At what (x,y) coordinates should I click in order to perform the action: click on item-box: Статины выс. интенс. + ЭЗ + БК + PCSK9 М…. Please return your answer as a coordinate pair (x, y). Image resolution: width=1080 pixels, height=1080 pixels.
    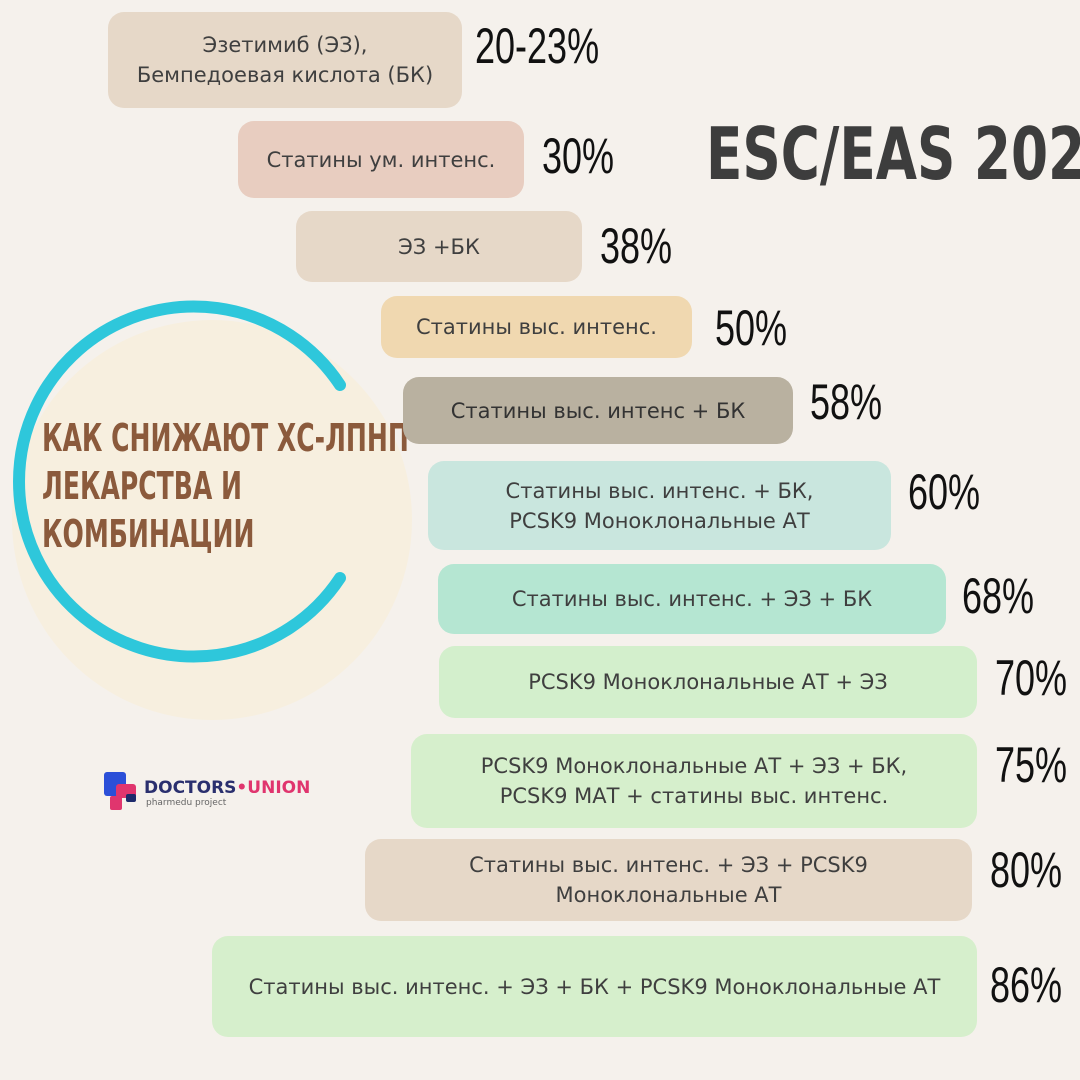
    Looking at the image, I should click on (594, 986).